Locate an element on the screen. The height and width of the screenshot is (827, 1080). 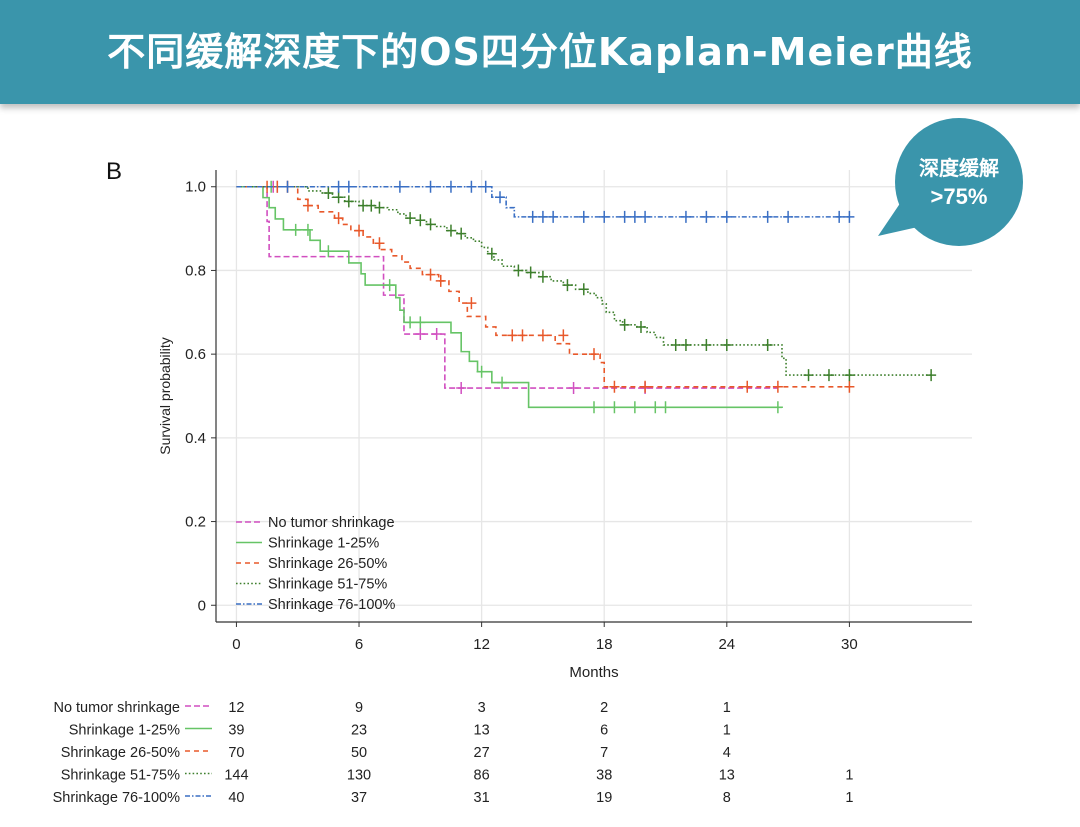
callout-bubble: 深度缓解 >75% is located at coordinates (959, 182).